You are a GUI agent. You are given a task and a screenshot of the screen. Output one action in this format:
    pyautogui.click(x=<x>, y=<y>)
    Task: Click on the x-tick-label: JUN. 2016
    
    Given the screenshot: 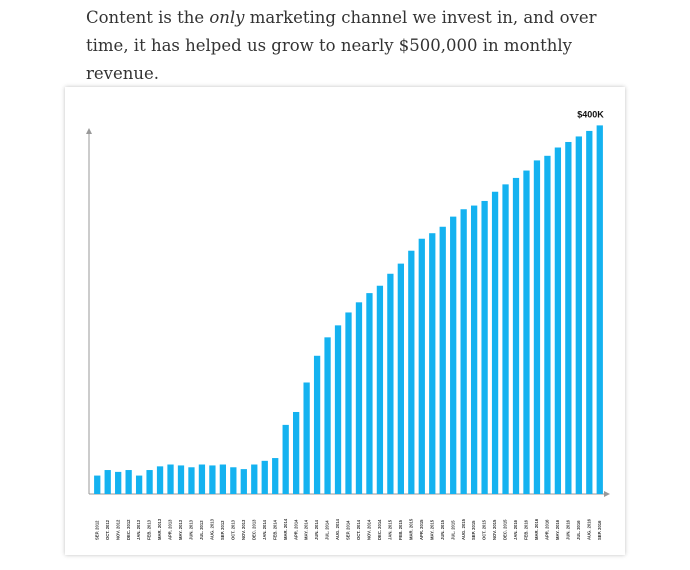 What is the action you would take?
    pyautogui.click(x=567, y=529)
    